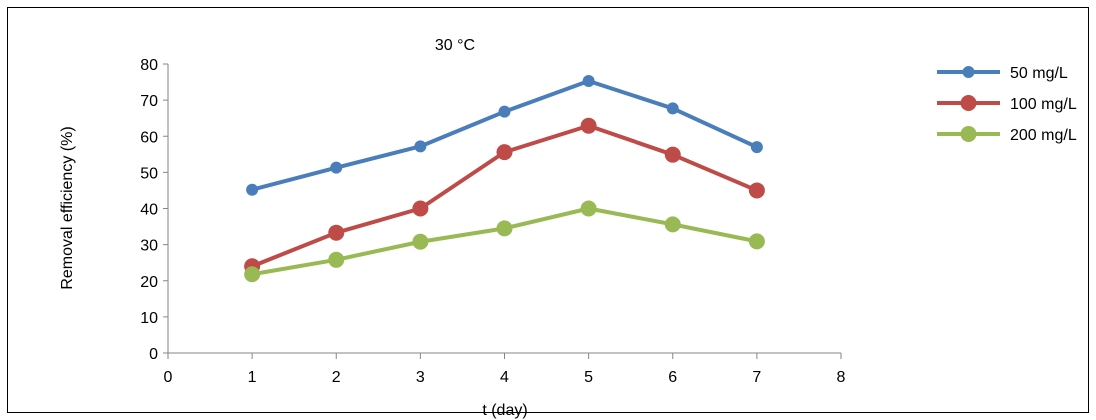 The image size is (1096, 420). I want to click on legend-item-1: 50 mg/L, so click(1002, 73).